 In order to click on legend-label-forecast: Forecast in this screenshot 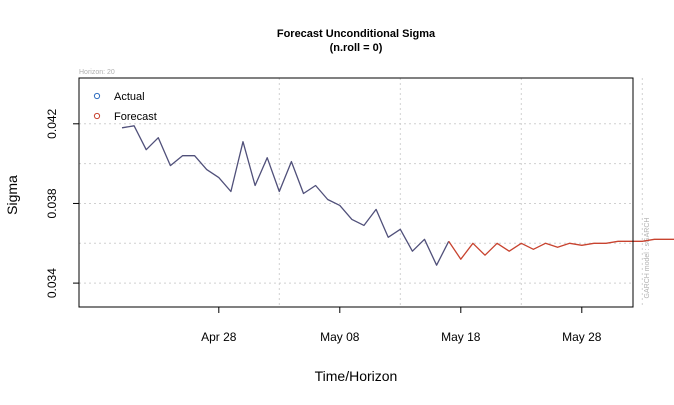, I will do `click(135, 117)`.